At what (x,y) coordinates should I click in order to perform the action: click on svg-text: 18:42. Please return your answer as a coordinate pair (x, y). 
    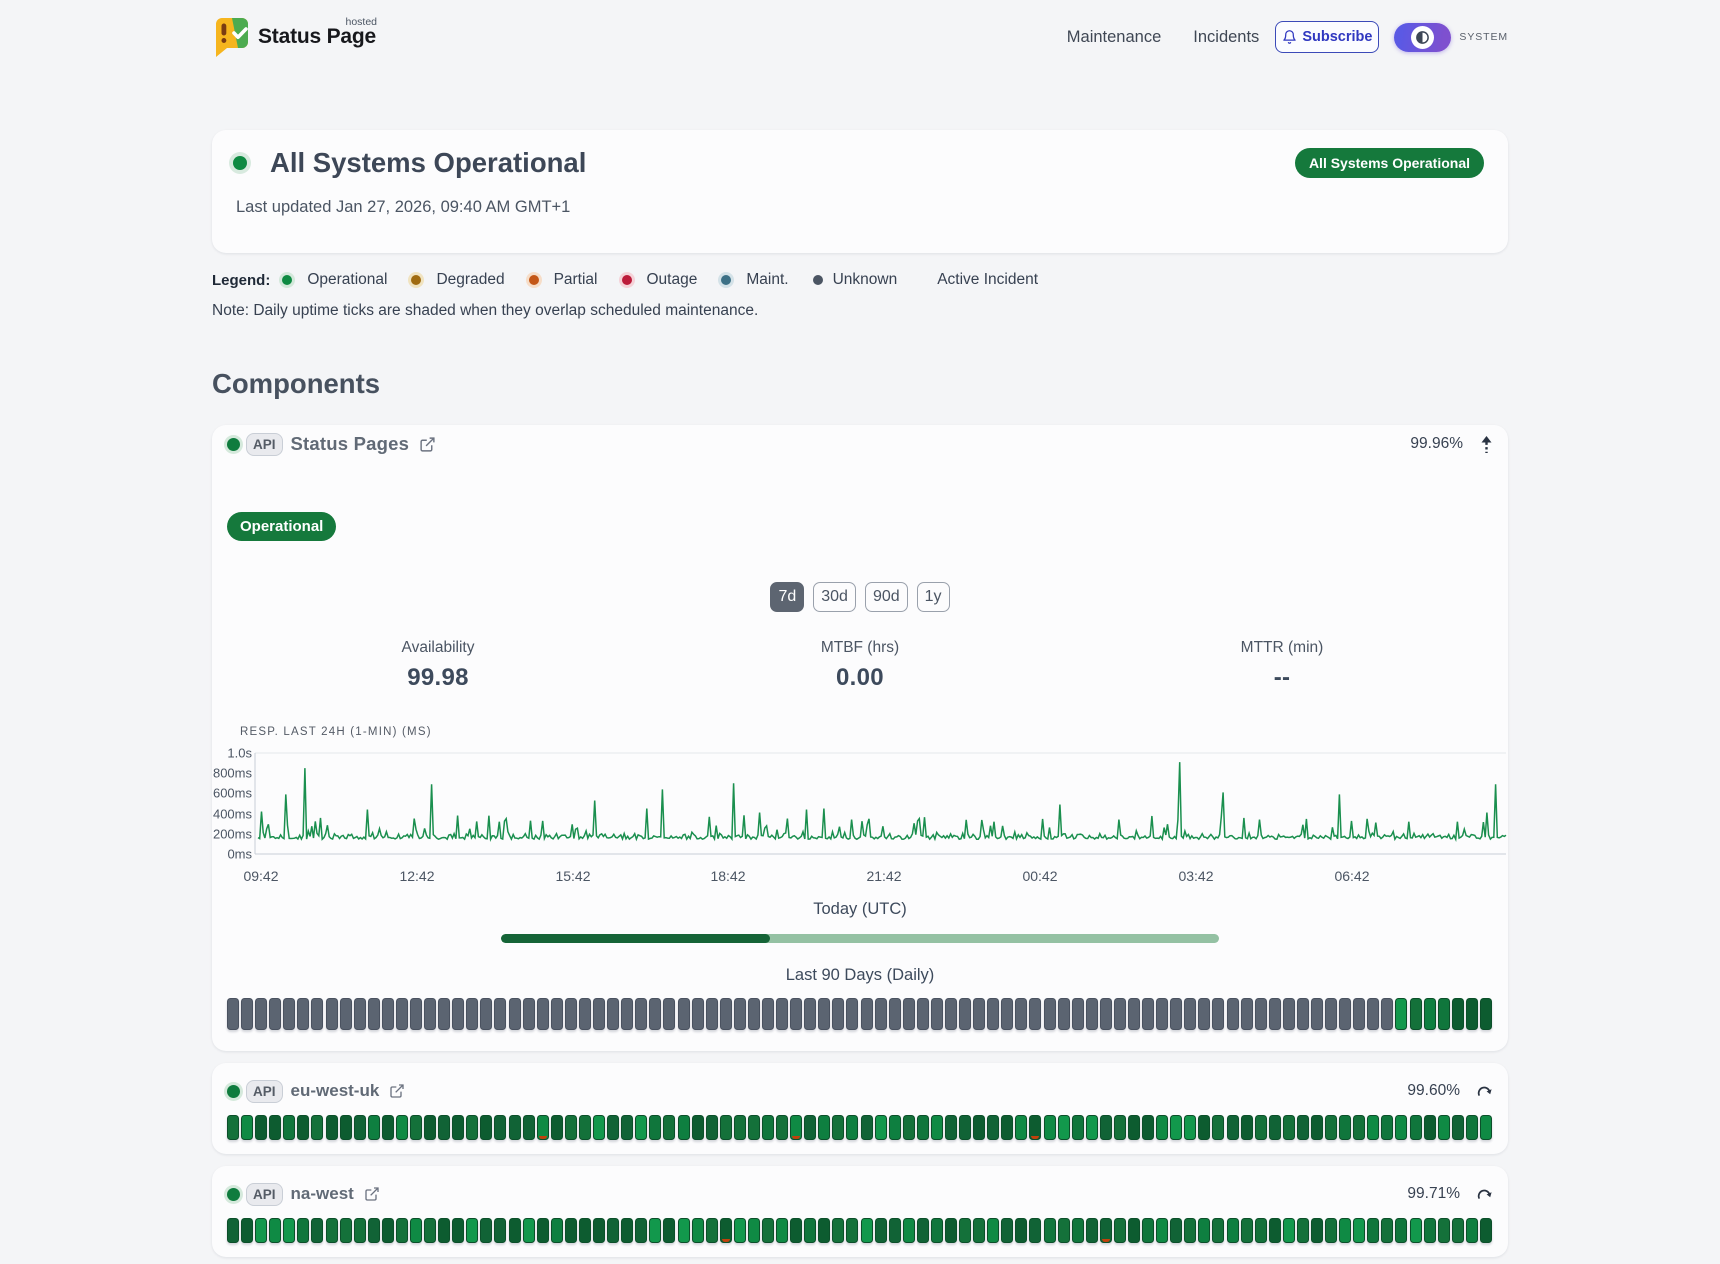
    Looking at the image, I should click on (727, 876).